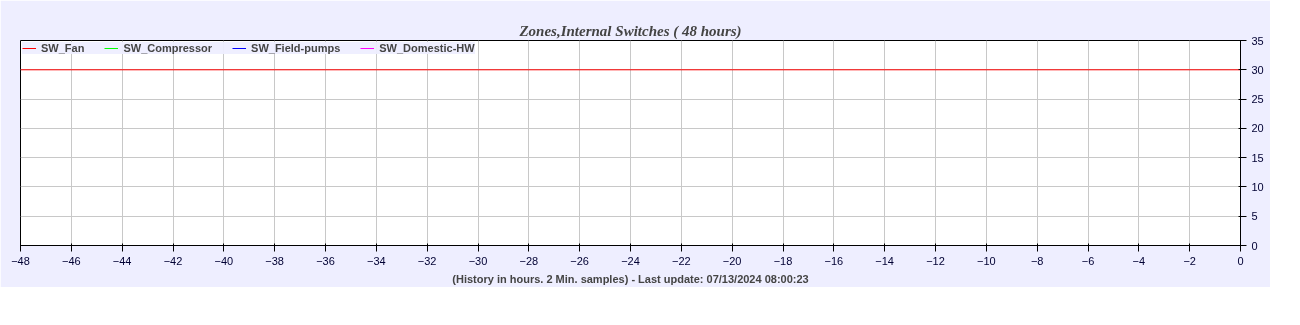 This screenshot has width=1300, height=325. Describe the element at coordinates (1257, 40) in the screenshot. I see `y-tick-label: 35` at that location.